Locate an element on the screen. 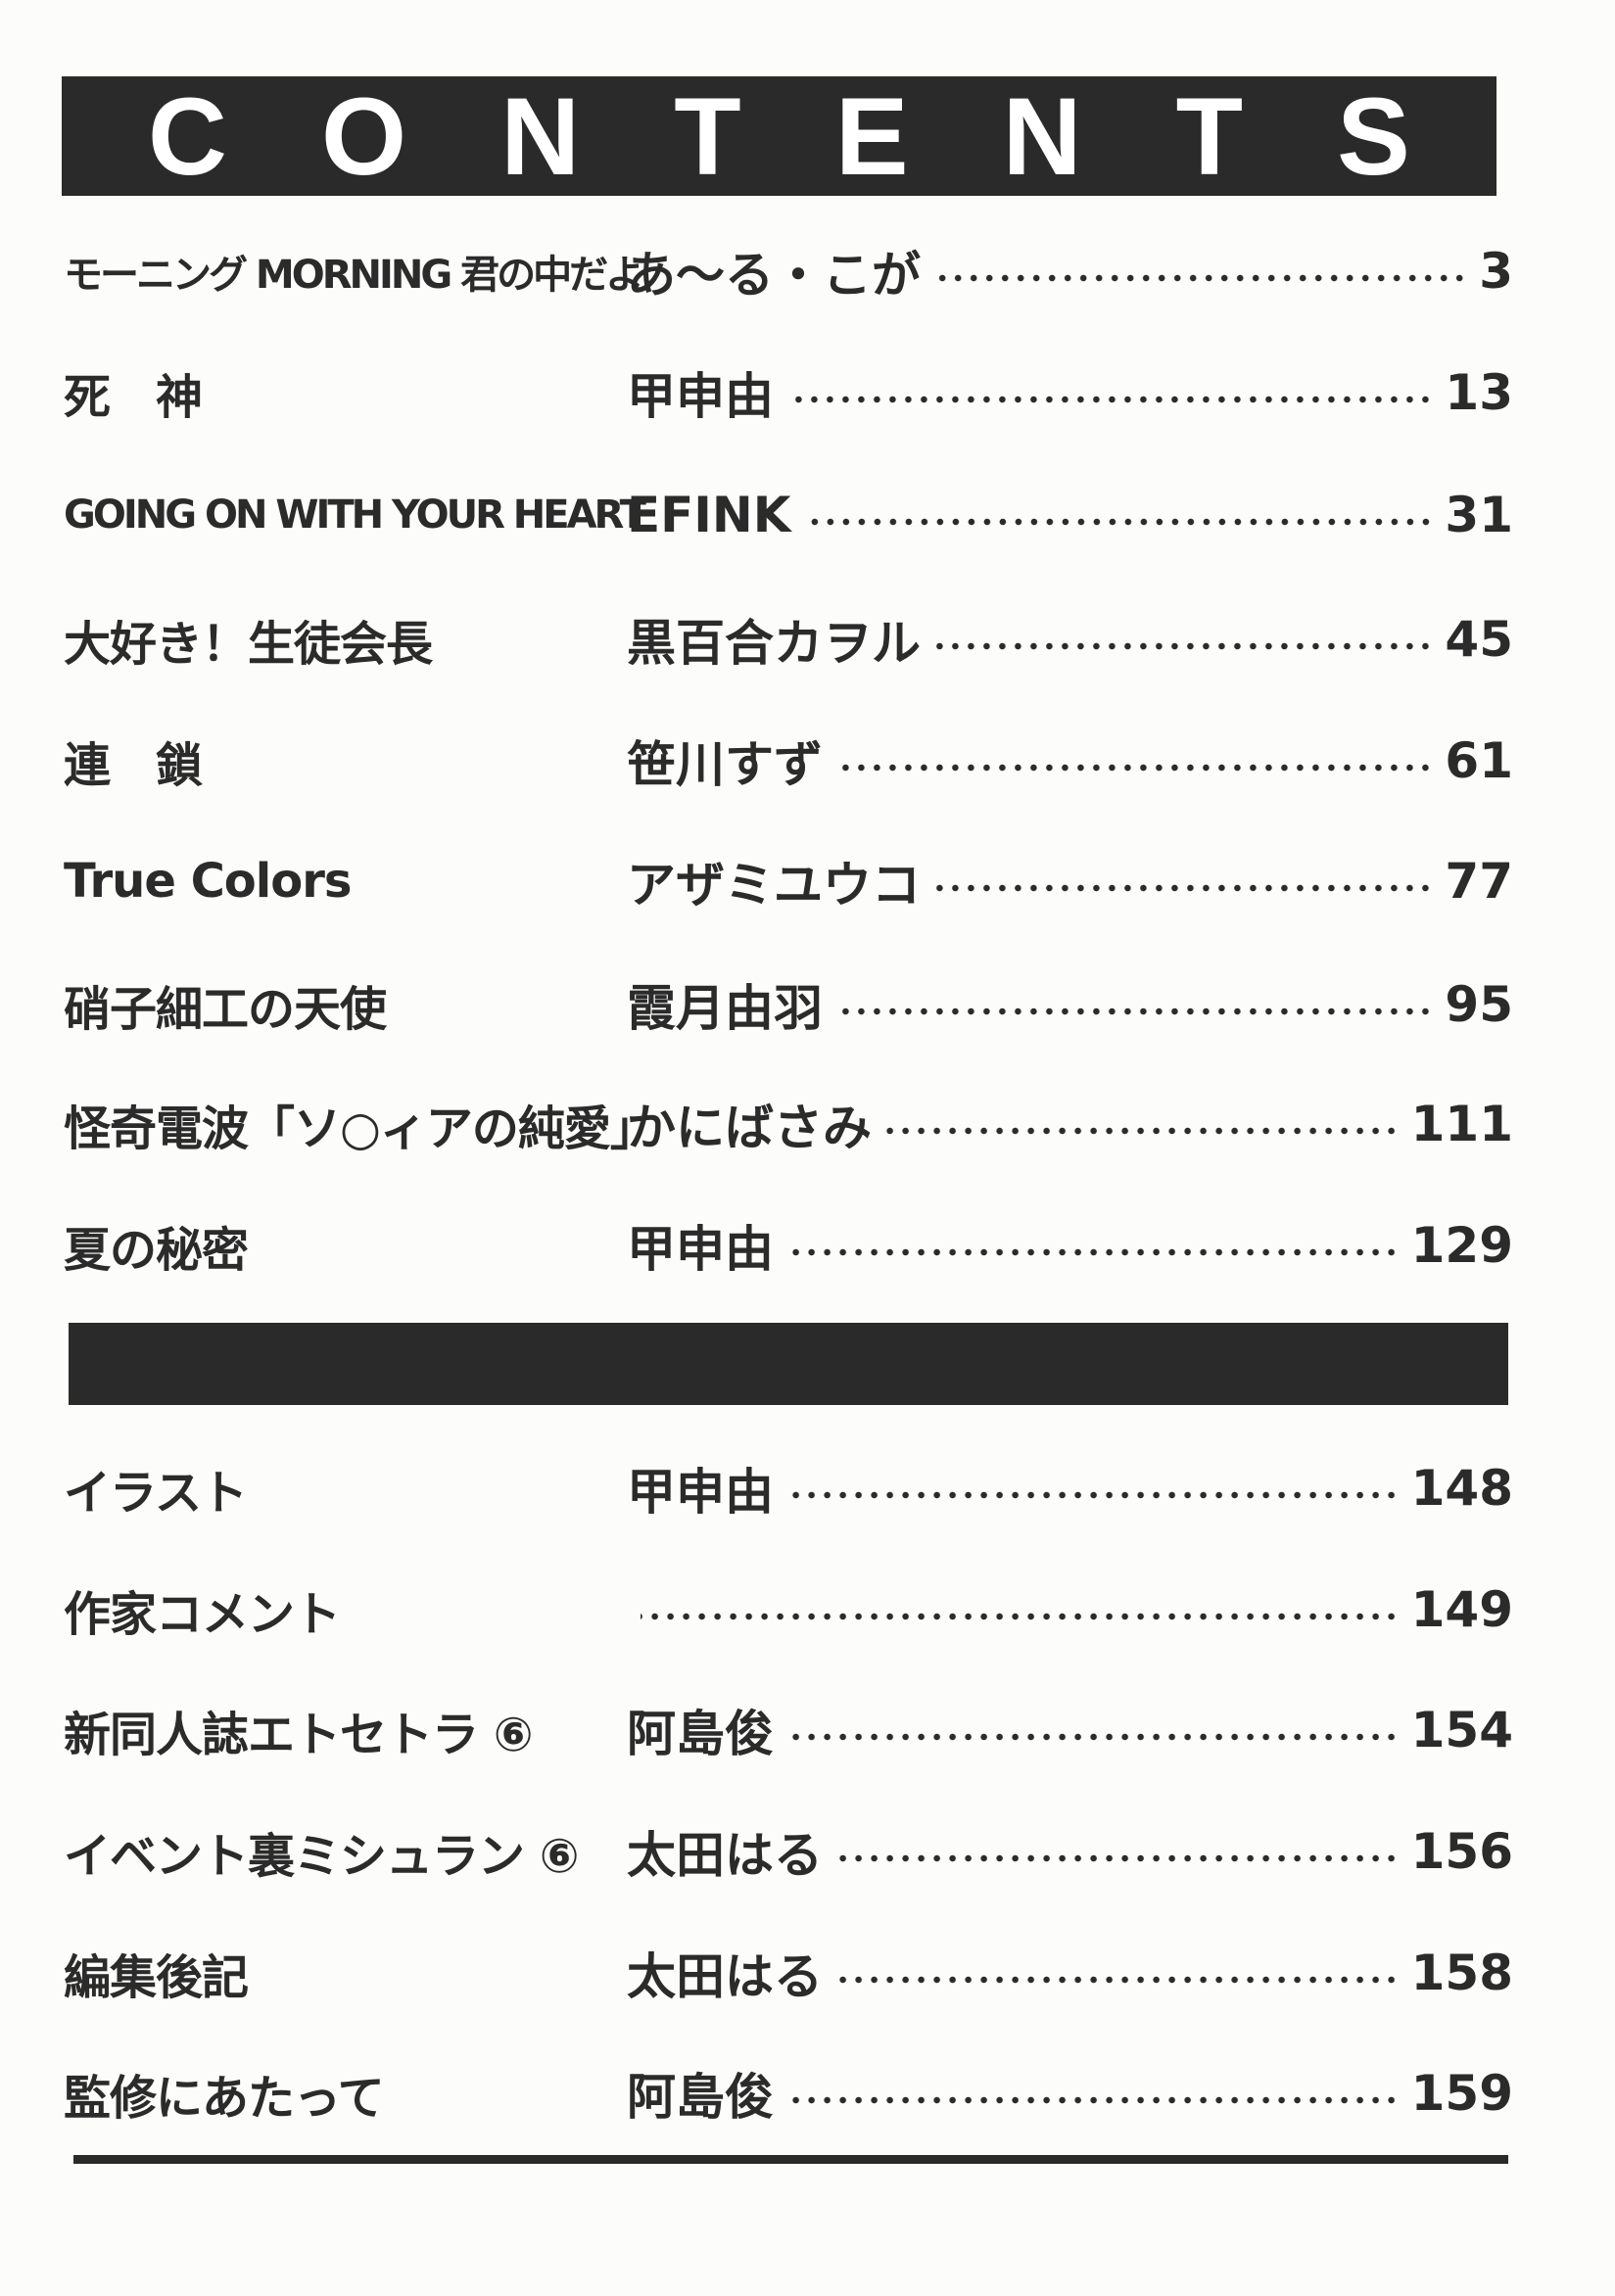  entry-page-number: 148 is located at coordinates (1462, 1488).